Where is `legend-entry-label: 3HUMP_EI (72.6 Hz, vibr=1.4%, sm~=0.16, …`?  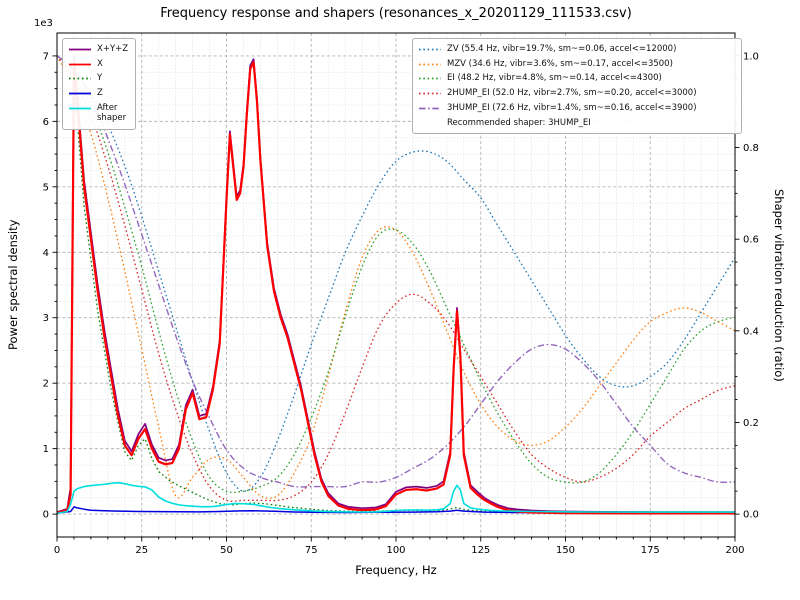 legend-entry-label: 3HUMP_EI (72.6 Hz, vibr=1.4%, sm~=0.16, … is located at coordinates (572, 107).